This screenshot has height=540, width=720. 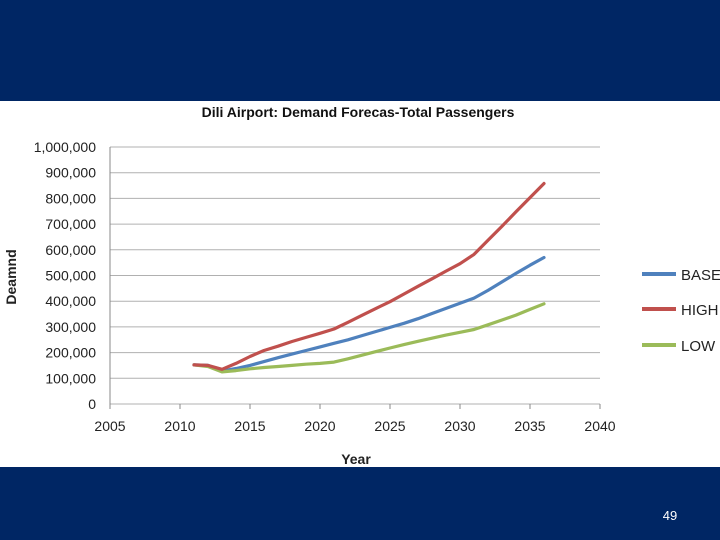 What do you see at coordinates (70, 198) in the screenshot?
I see `y-tick-label: 800,000` at bounding box center [70, 198].